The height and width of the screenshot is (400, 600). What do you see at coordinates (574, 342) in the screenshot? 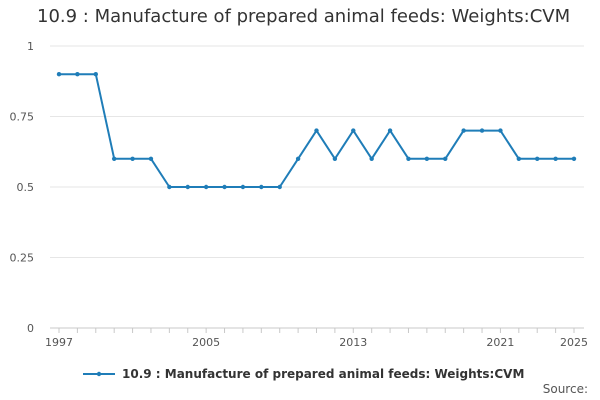
I see `x-tick-label: 2025` at bounding box center [574, 342].